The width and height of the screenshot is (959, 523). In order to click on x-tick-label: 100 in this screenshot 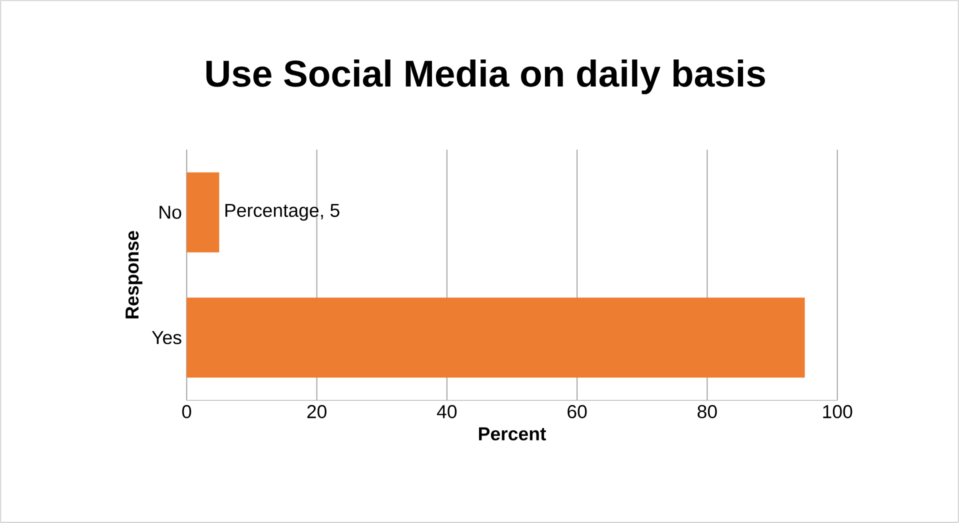, I will do `click(837, 411)`.